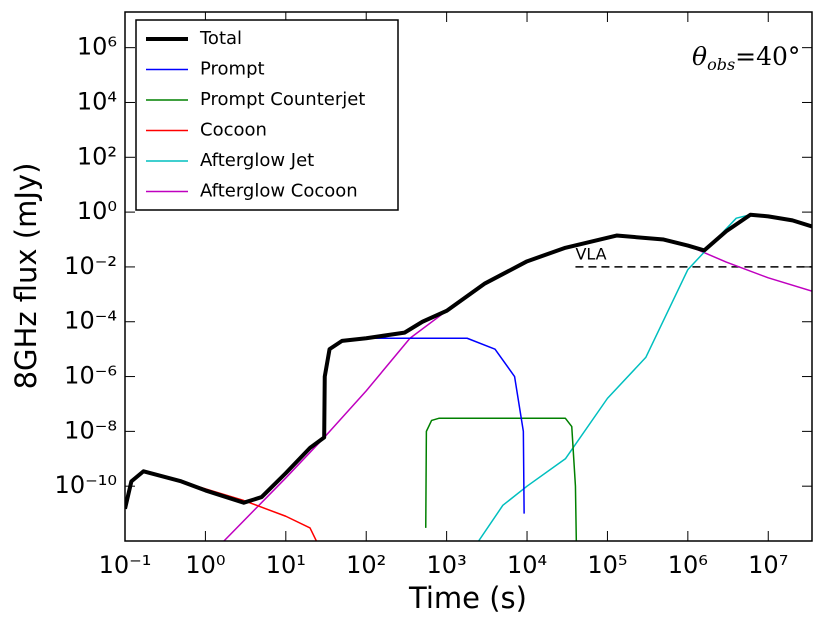 The image size is (830, 623). Describe the element at coordinates (282, 99) in the screenshot. I see `legend-label: Prompt Counterjet` at that location.